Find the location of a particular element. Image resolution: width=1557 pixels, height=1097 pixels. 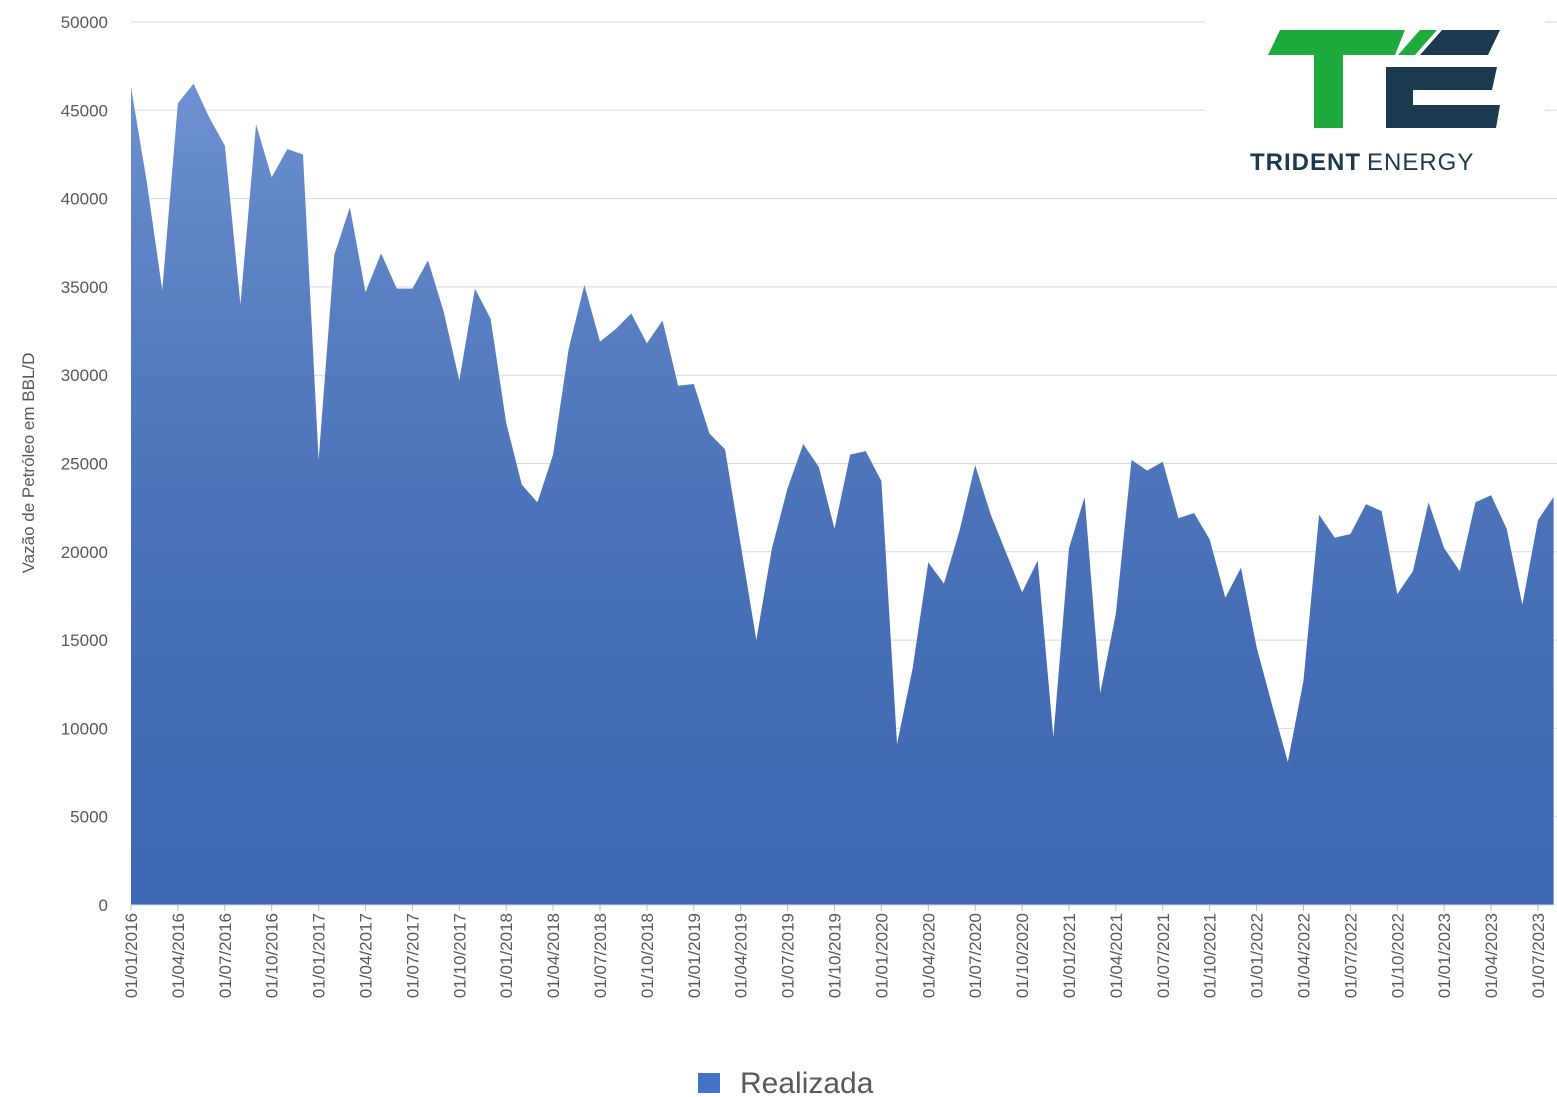

legend-swatch is located at coordinates (709, 1083).